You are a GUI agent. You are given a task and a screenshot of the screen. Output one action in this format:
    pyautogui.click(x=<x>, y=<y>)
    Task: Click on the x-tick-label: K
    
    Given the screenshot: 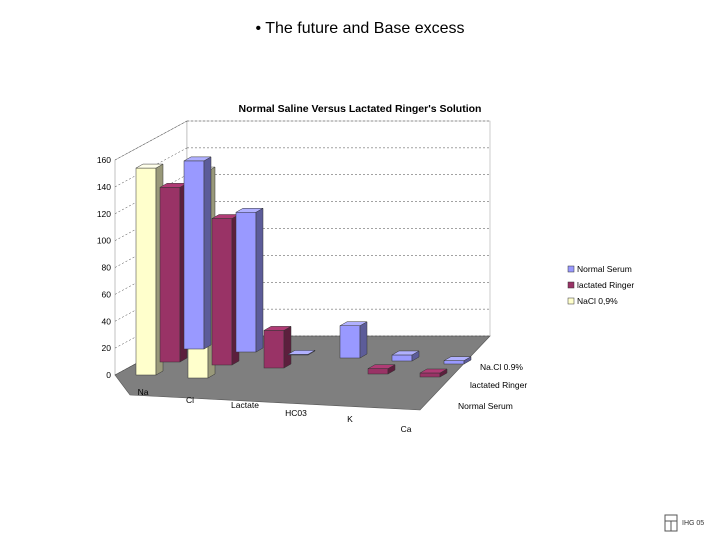 What is the action you would take?
    pyautogui.click(x=350, y=419)
    